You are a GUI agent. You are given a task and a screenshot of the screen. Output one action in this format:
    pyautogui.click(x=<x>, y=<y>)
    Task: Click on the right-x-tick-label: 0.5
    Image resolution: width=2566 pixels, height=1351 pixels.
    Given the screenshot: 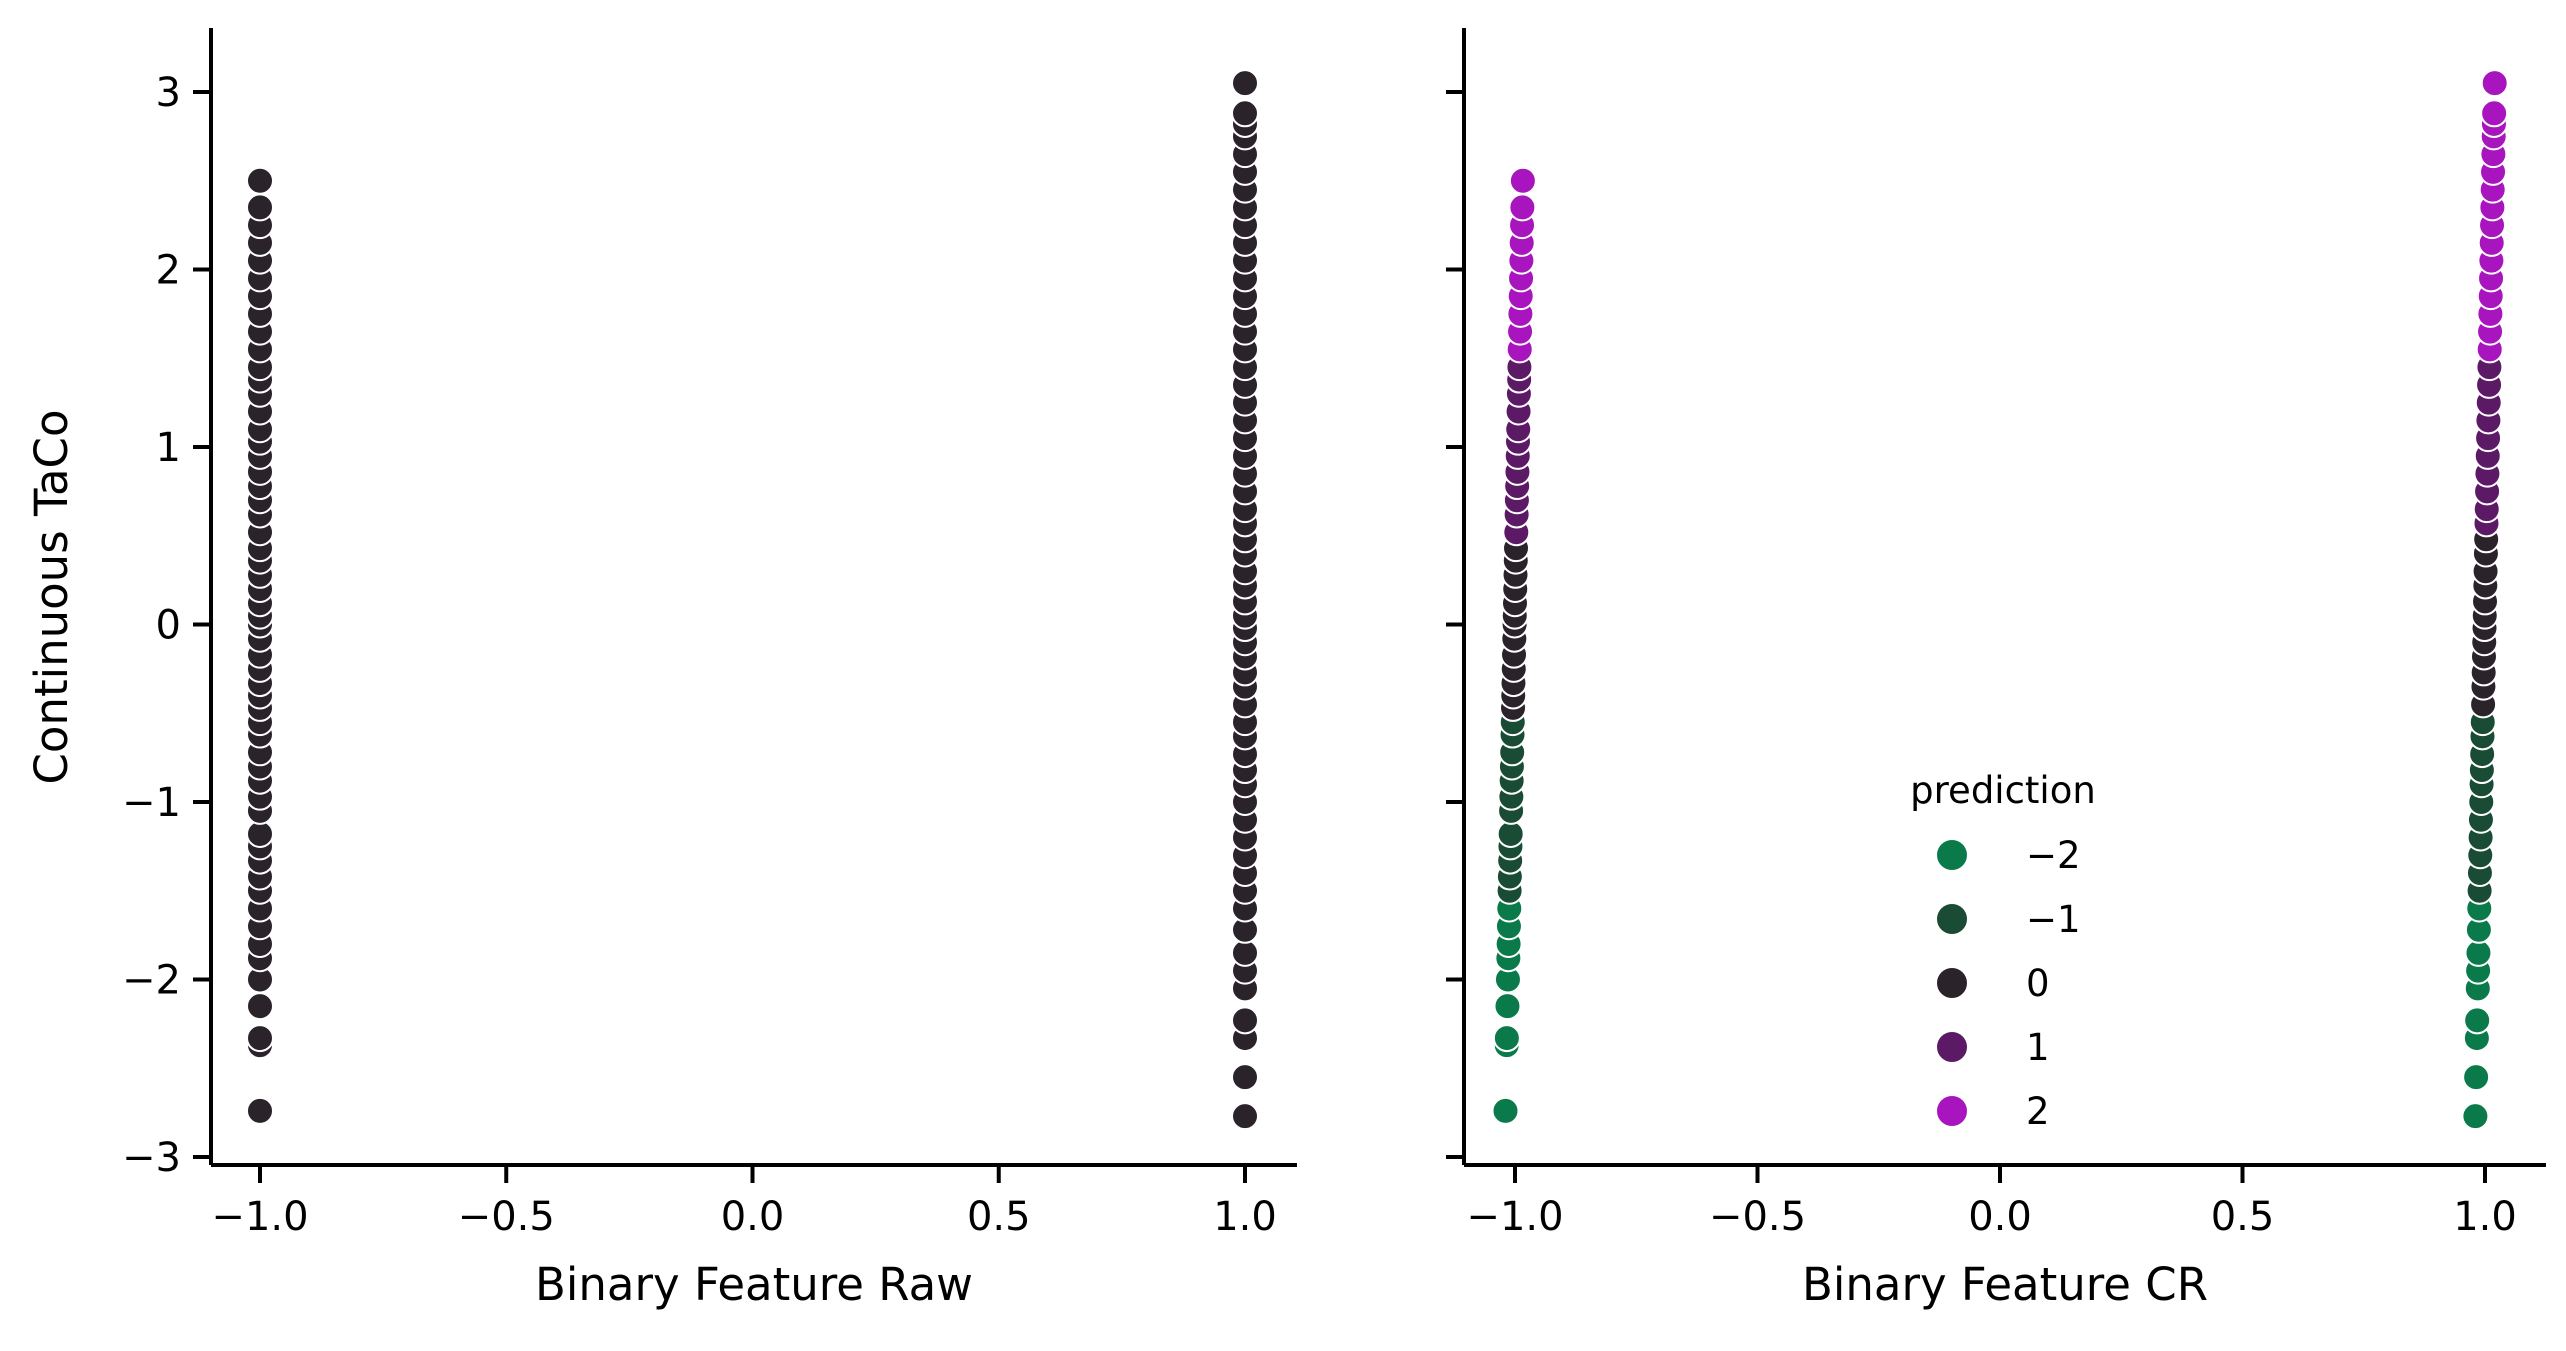 What is the action you would take?
    pyautogui.click(x=2243, y=1217)
    